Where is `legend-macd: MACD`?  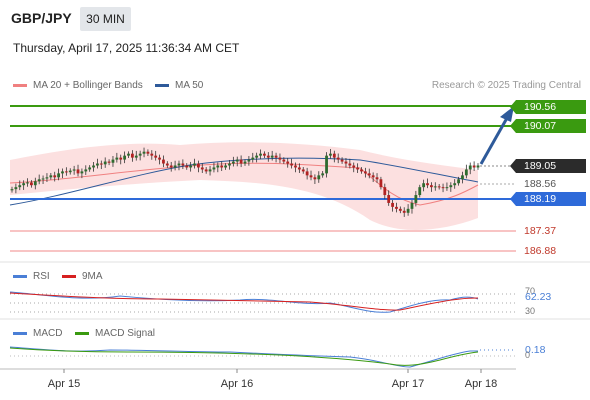 legend-macd: MACD is located at coordinates (37, 333).